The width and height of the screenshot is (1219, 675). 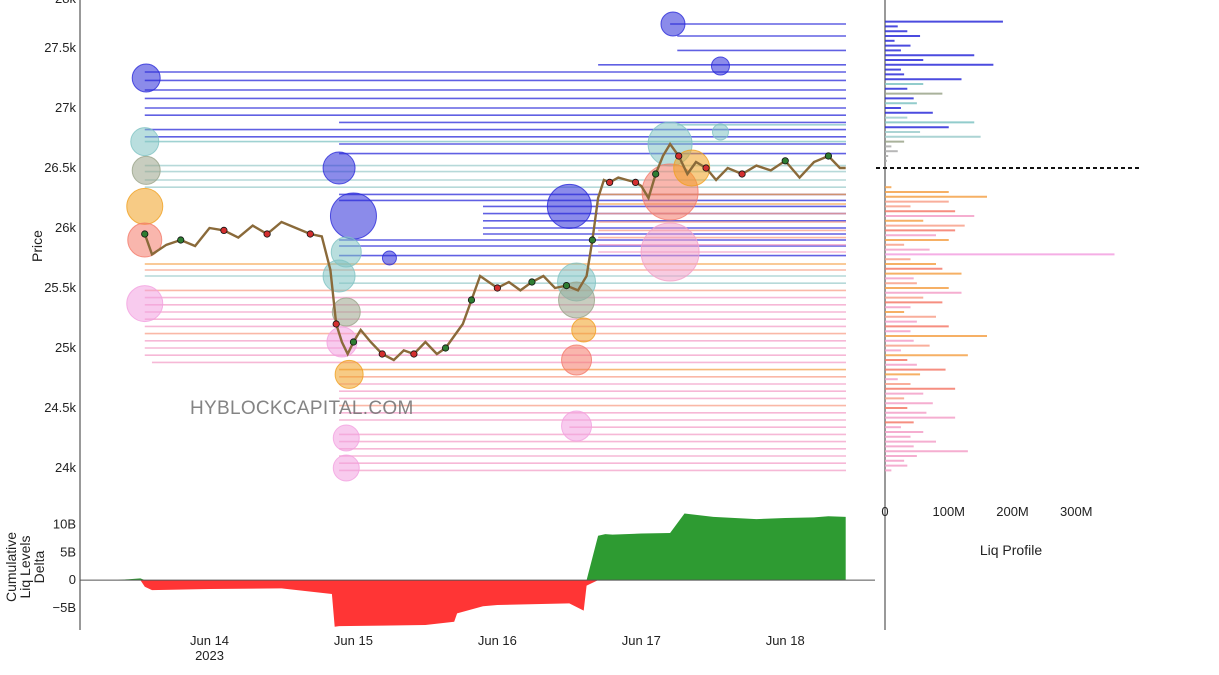 What do you see at coordinates (11, 567) in the screenshot?
I see `delta-axis-title-line: Cumulative` at bounding box center [11, 567].